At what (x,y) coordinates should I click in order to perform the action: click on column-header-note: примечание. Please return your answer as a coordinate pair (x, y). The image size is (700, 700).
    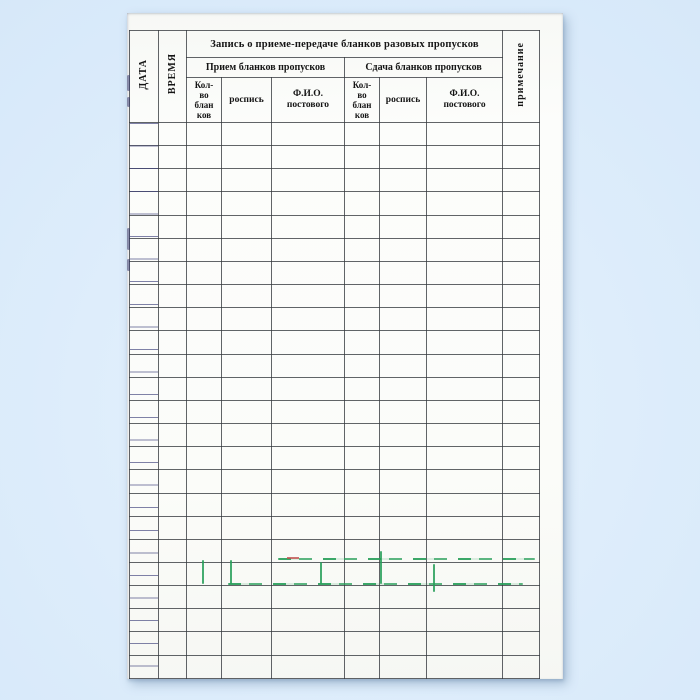
    Looking at the image, I should click on (521, 76).